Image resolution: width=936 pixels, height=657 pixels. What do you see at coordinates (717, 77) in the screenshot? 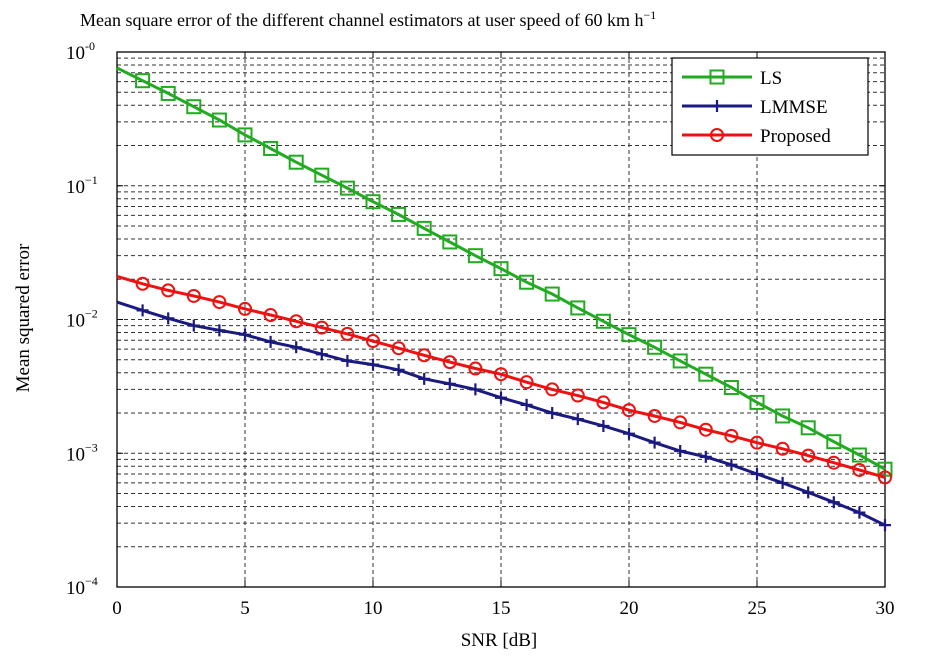
I see `legend-marker-ls` at bounding box center [717, 77].